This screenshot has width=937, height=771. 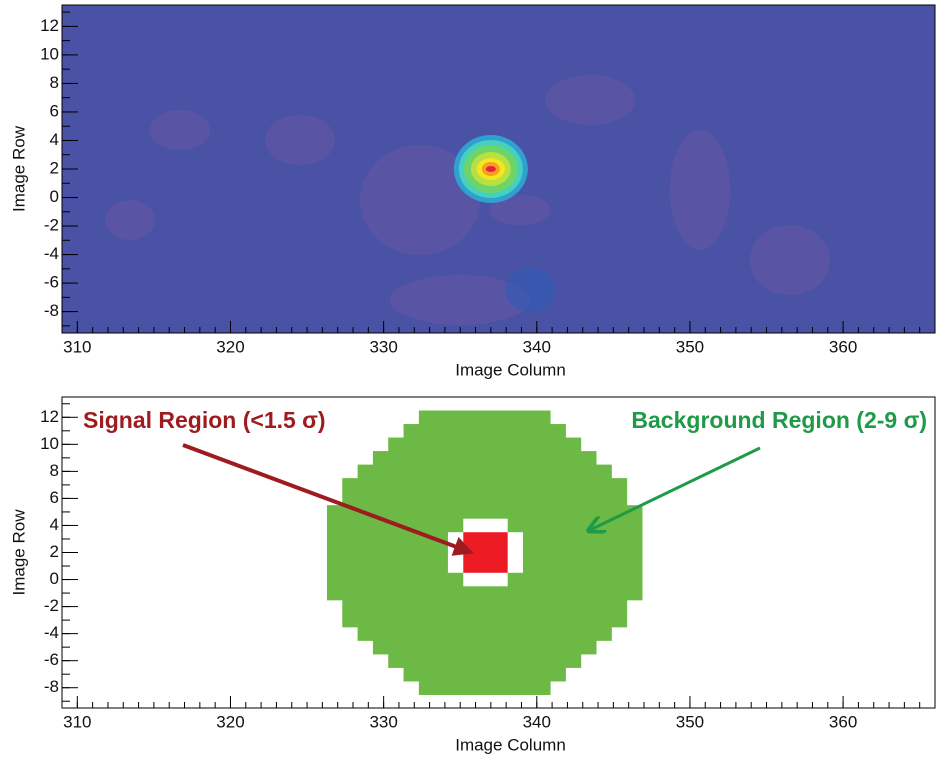 What do you see at coordinates (490, 169) in the screenshot?
I see `heatmap-peak` at bounding box center [490, 169].